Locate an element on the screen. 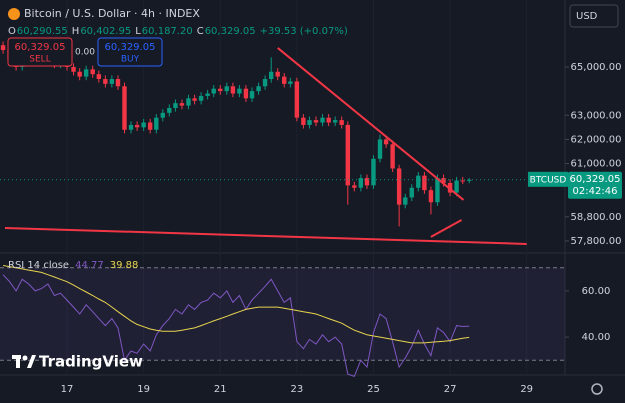 The image size is (625, 403). indicator-value: 39.88 is located at coordinates (124, 265).